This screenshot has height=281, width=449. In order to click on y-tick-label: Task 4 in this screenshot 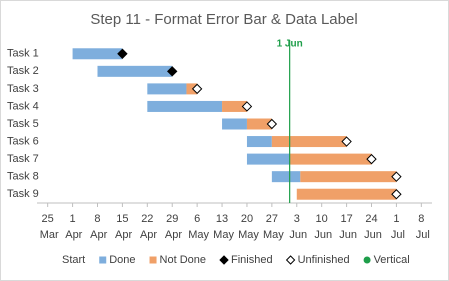, I will do `click(23, 106)`.